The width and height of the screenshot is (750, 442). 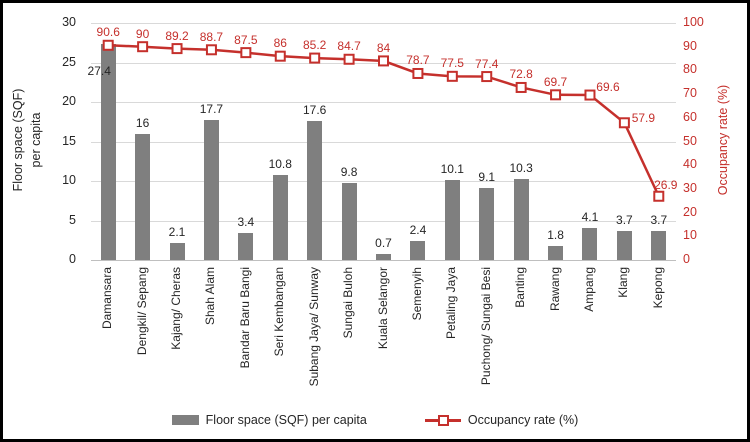 What do you see at coordinates (416, 294) in the screenshot?
I see `x-axis-category-label: Semenyih` at bounding box center [416, 294].